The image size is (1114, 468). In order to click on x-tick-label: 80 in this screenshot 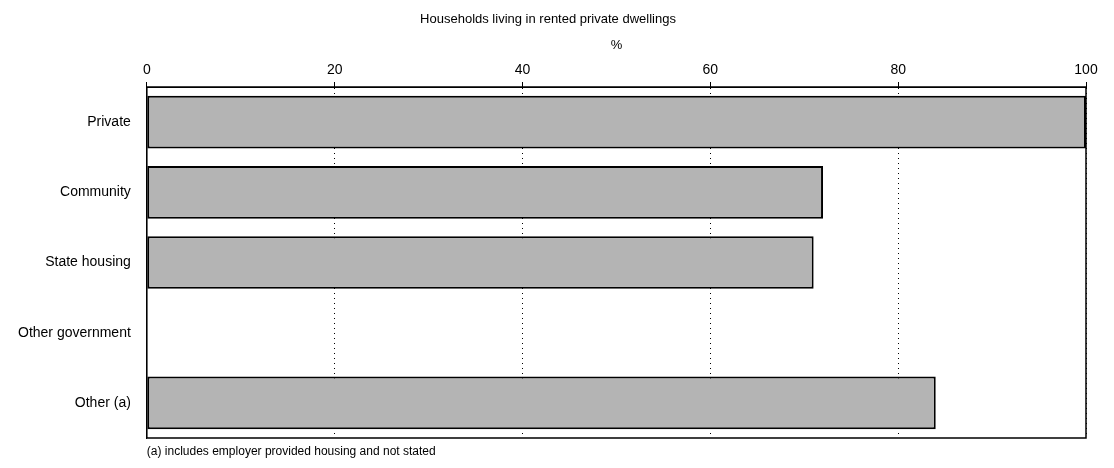, I will do `click(898, 69)`.